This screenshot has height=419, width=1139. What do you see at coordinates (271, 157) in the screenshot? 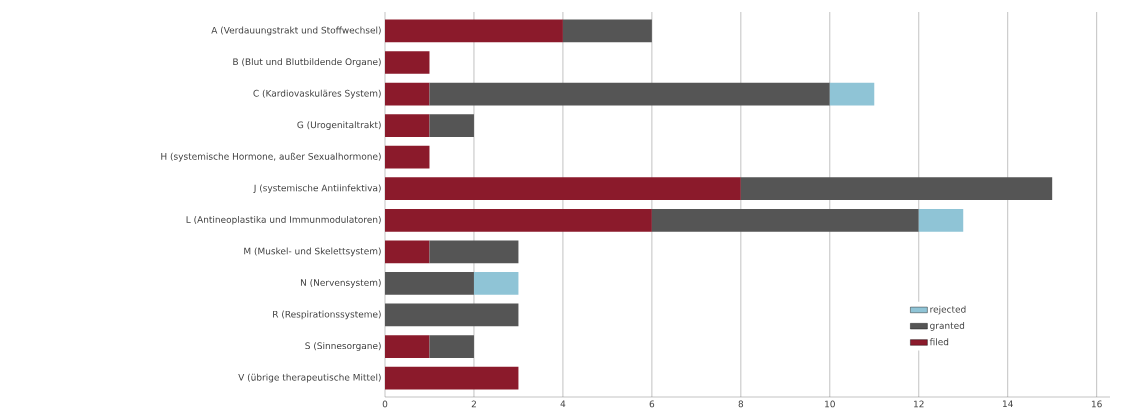
I see `y-tick-label: H (systemische Hormone, außer Sexualhormone)` at bounding box center [271, 157].